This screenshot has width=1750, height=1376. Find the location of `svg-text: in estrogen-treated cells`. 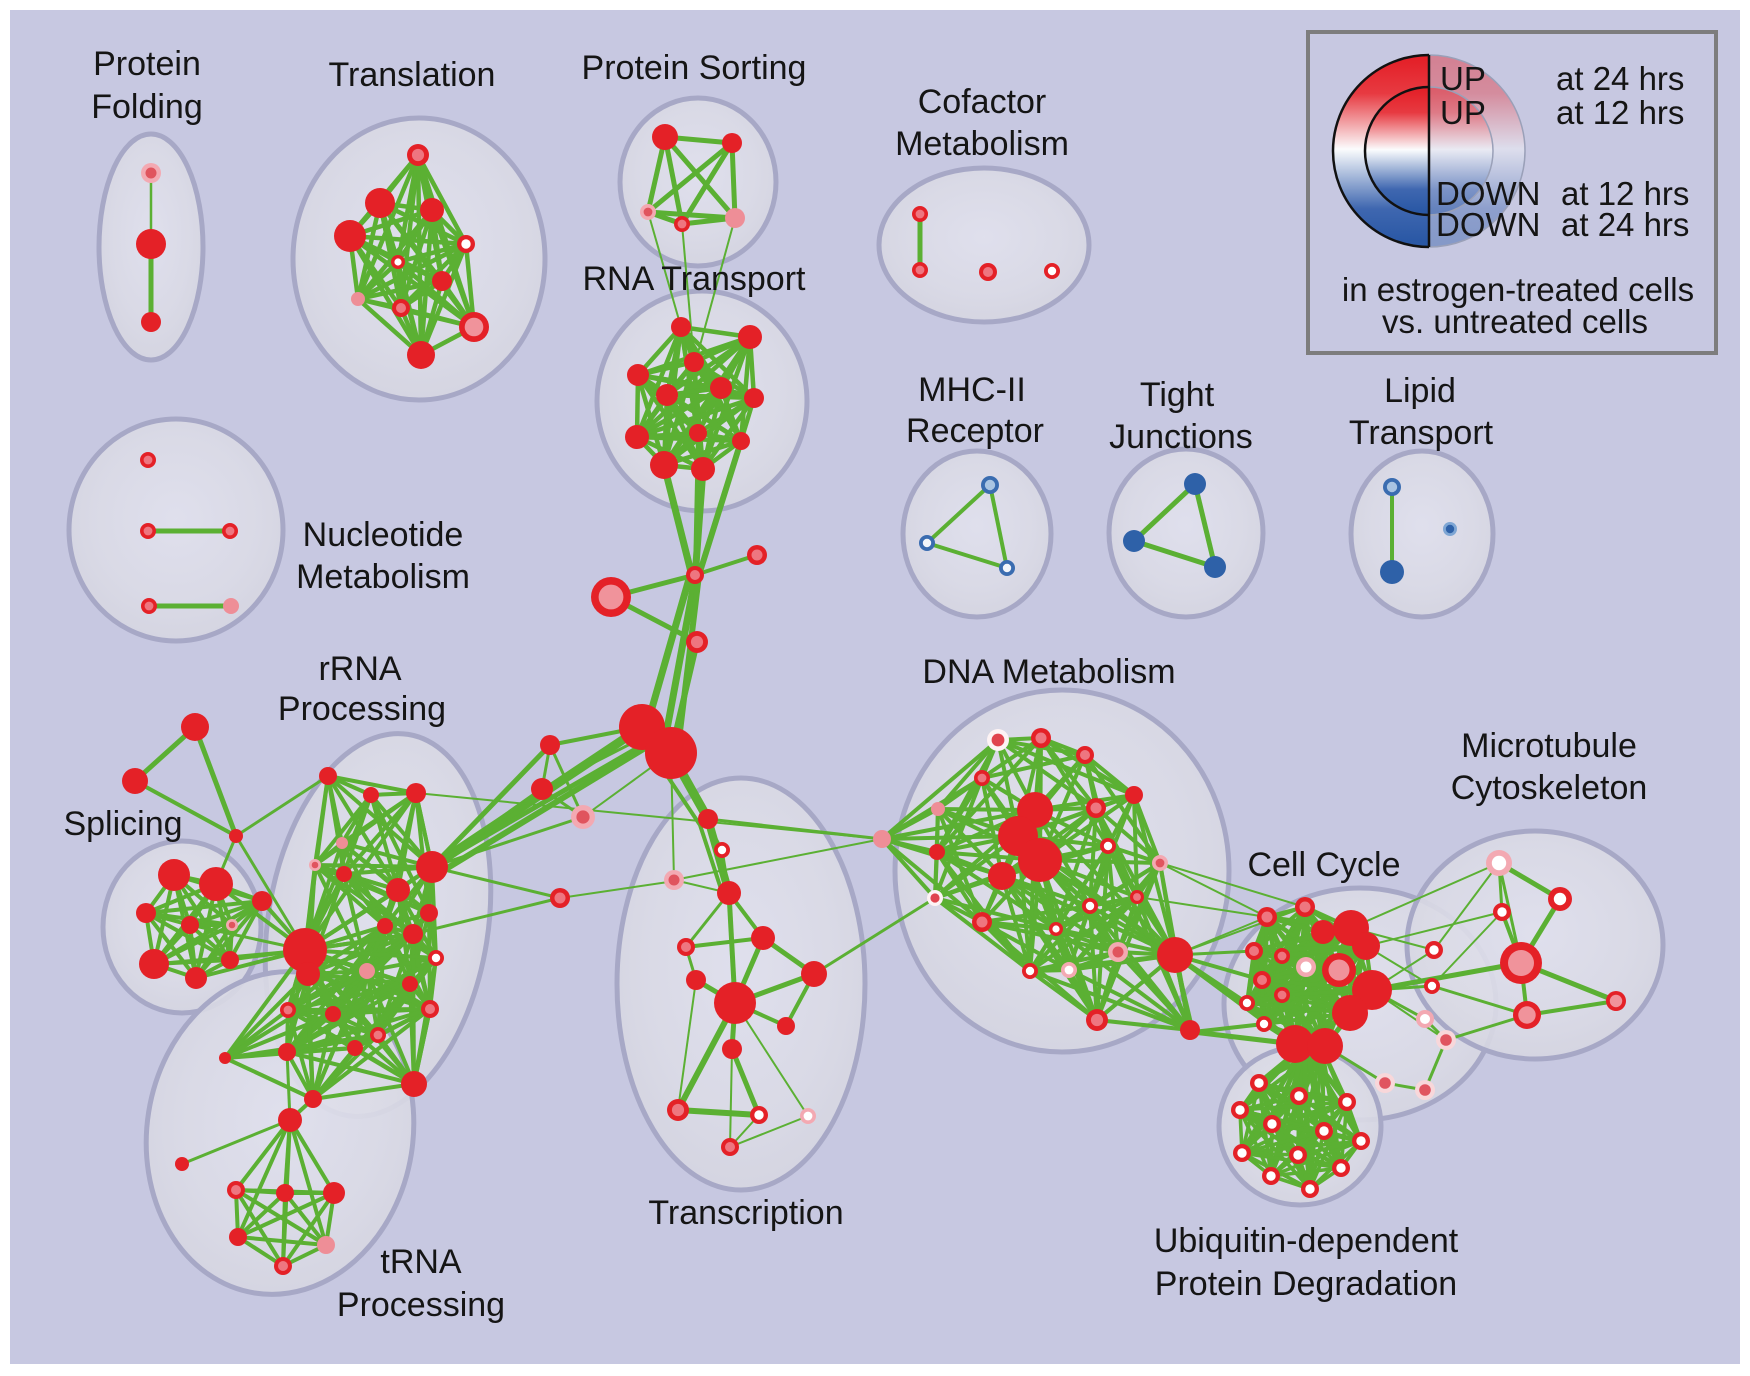

svg-text: in estrogen-treated cells is located at coordinates (1518, 289).